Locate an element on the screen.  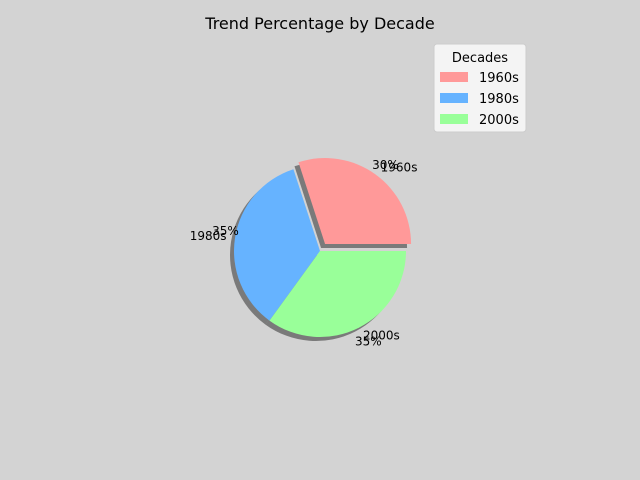
legend: Decades 1960s 1980s 2000s is located at coordinates (480, 88).